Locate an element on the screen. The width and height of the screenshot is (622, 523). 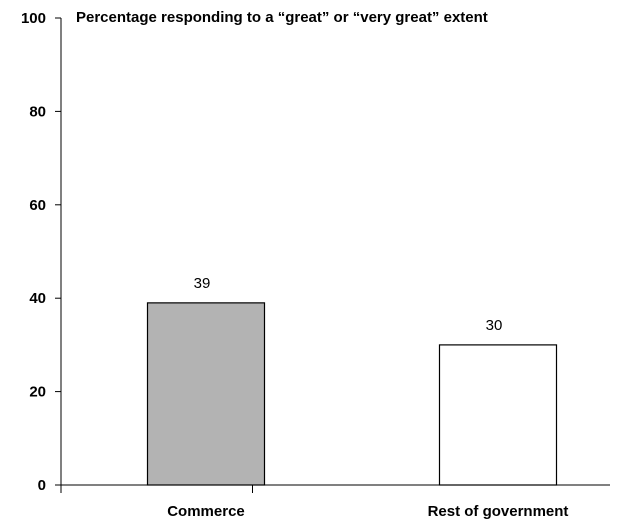
y-tick-label: 60 is located at coordinates (37, 205).